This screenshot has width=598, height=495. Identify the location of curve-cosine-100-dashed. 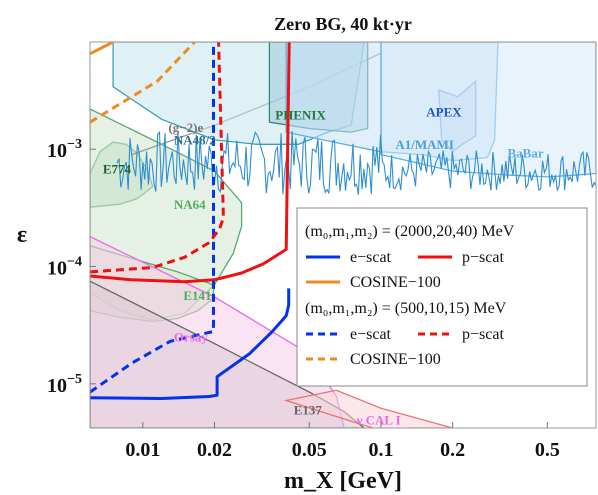
(143, 83).